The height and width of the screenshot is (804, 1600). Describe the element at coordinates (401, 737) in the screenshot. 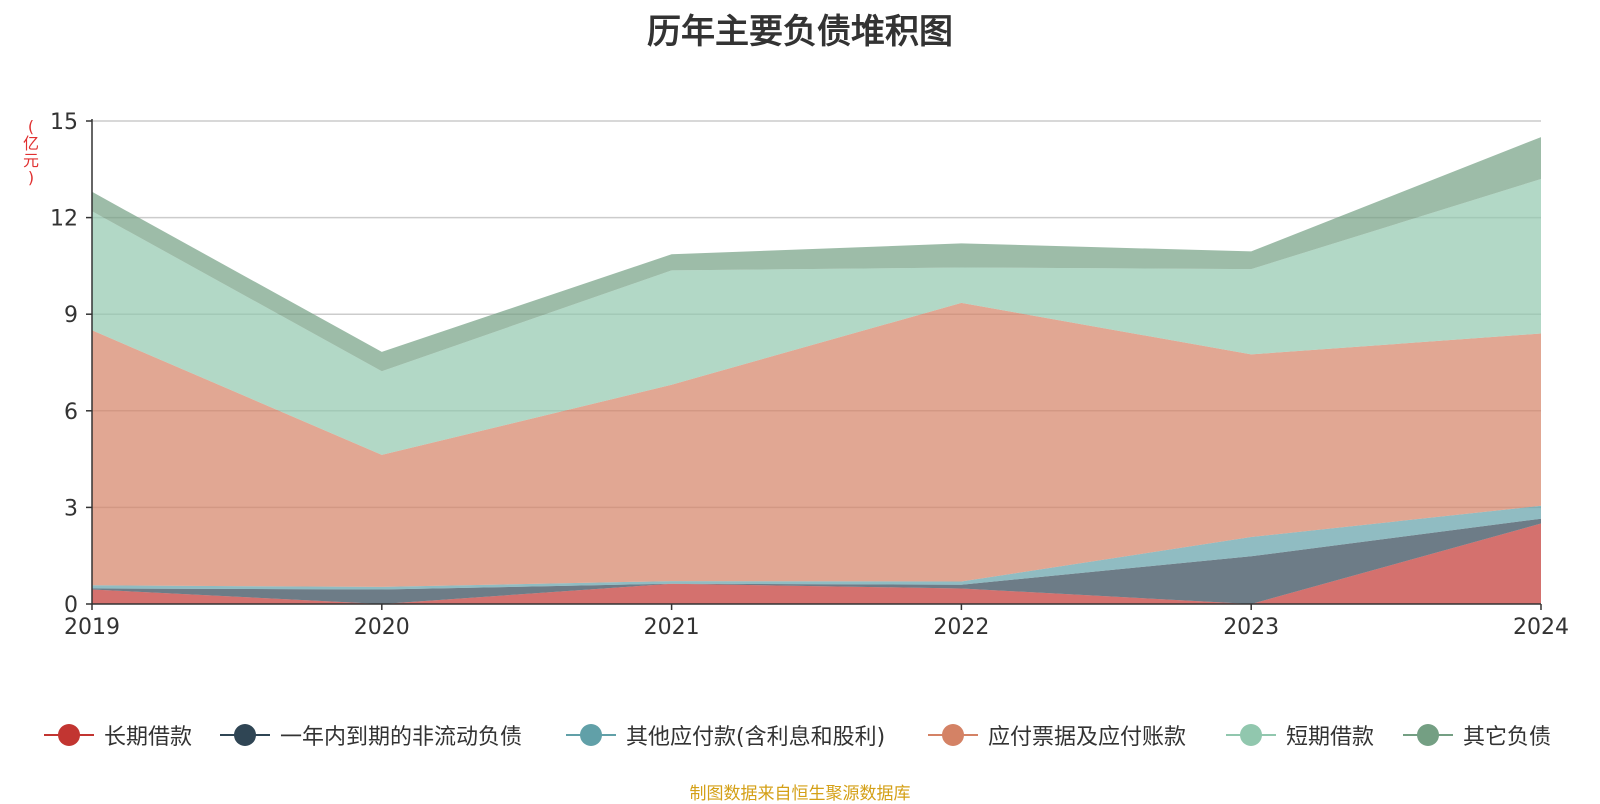

I see `legend-label: 一年内到期的非流动负债` at that location.